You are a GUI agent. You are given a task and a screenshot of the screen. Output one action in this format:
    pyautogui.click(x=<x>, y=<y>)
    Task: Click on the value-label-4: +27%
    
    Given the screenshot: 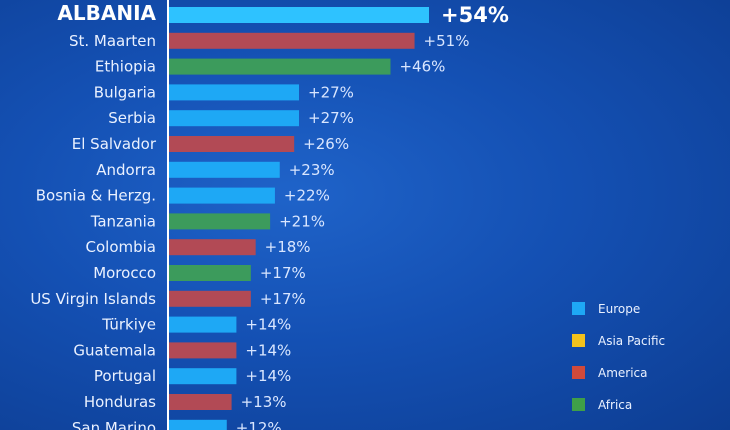 What is the action you would take?
    pyautogui.click(x=331, y=118)
    